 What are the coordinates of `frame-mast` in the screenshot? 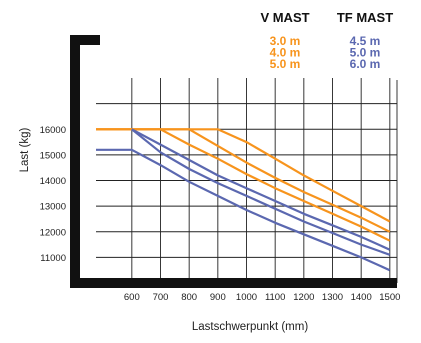 It's located at (85, 159).